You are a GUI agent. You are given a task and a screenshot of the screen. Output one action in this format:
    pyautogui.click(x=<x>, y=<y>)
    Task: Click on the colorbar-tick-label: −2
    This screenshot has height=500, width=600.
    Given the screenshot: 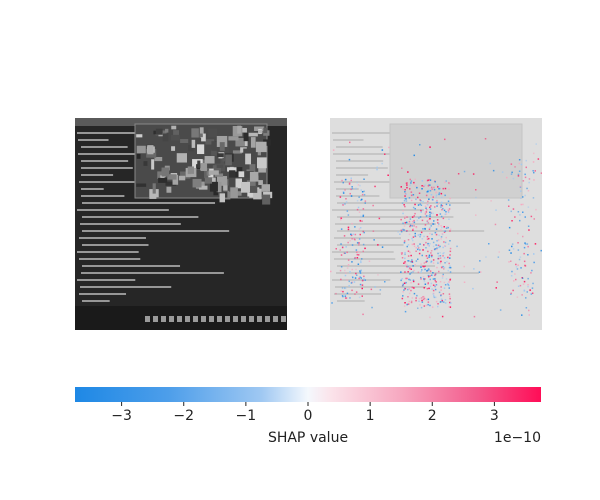 What is the action you would take?
    pyautogui.click(x=184, y=416)
    